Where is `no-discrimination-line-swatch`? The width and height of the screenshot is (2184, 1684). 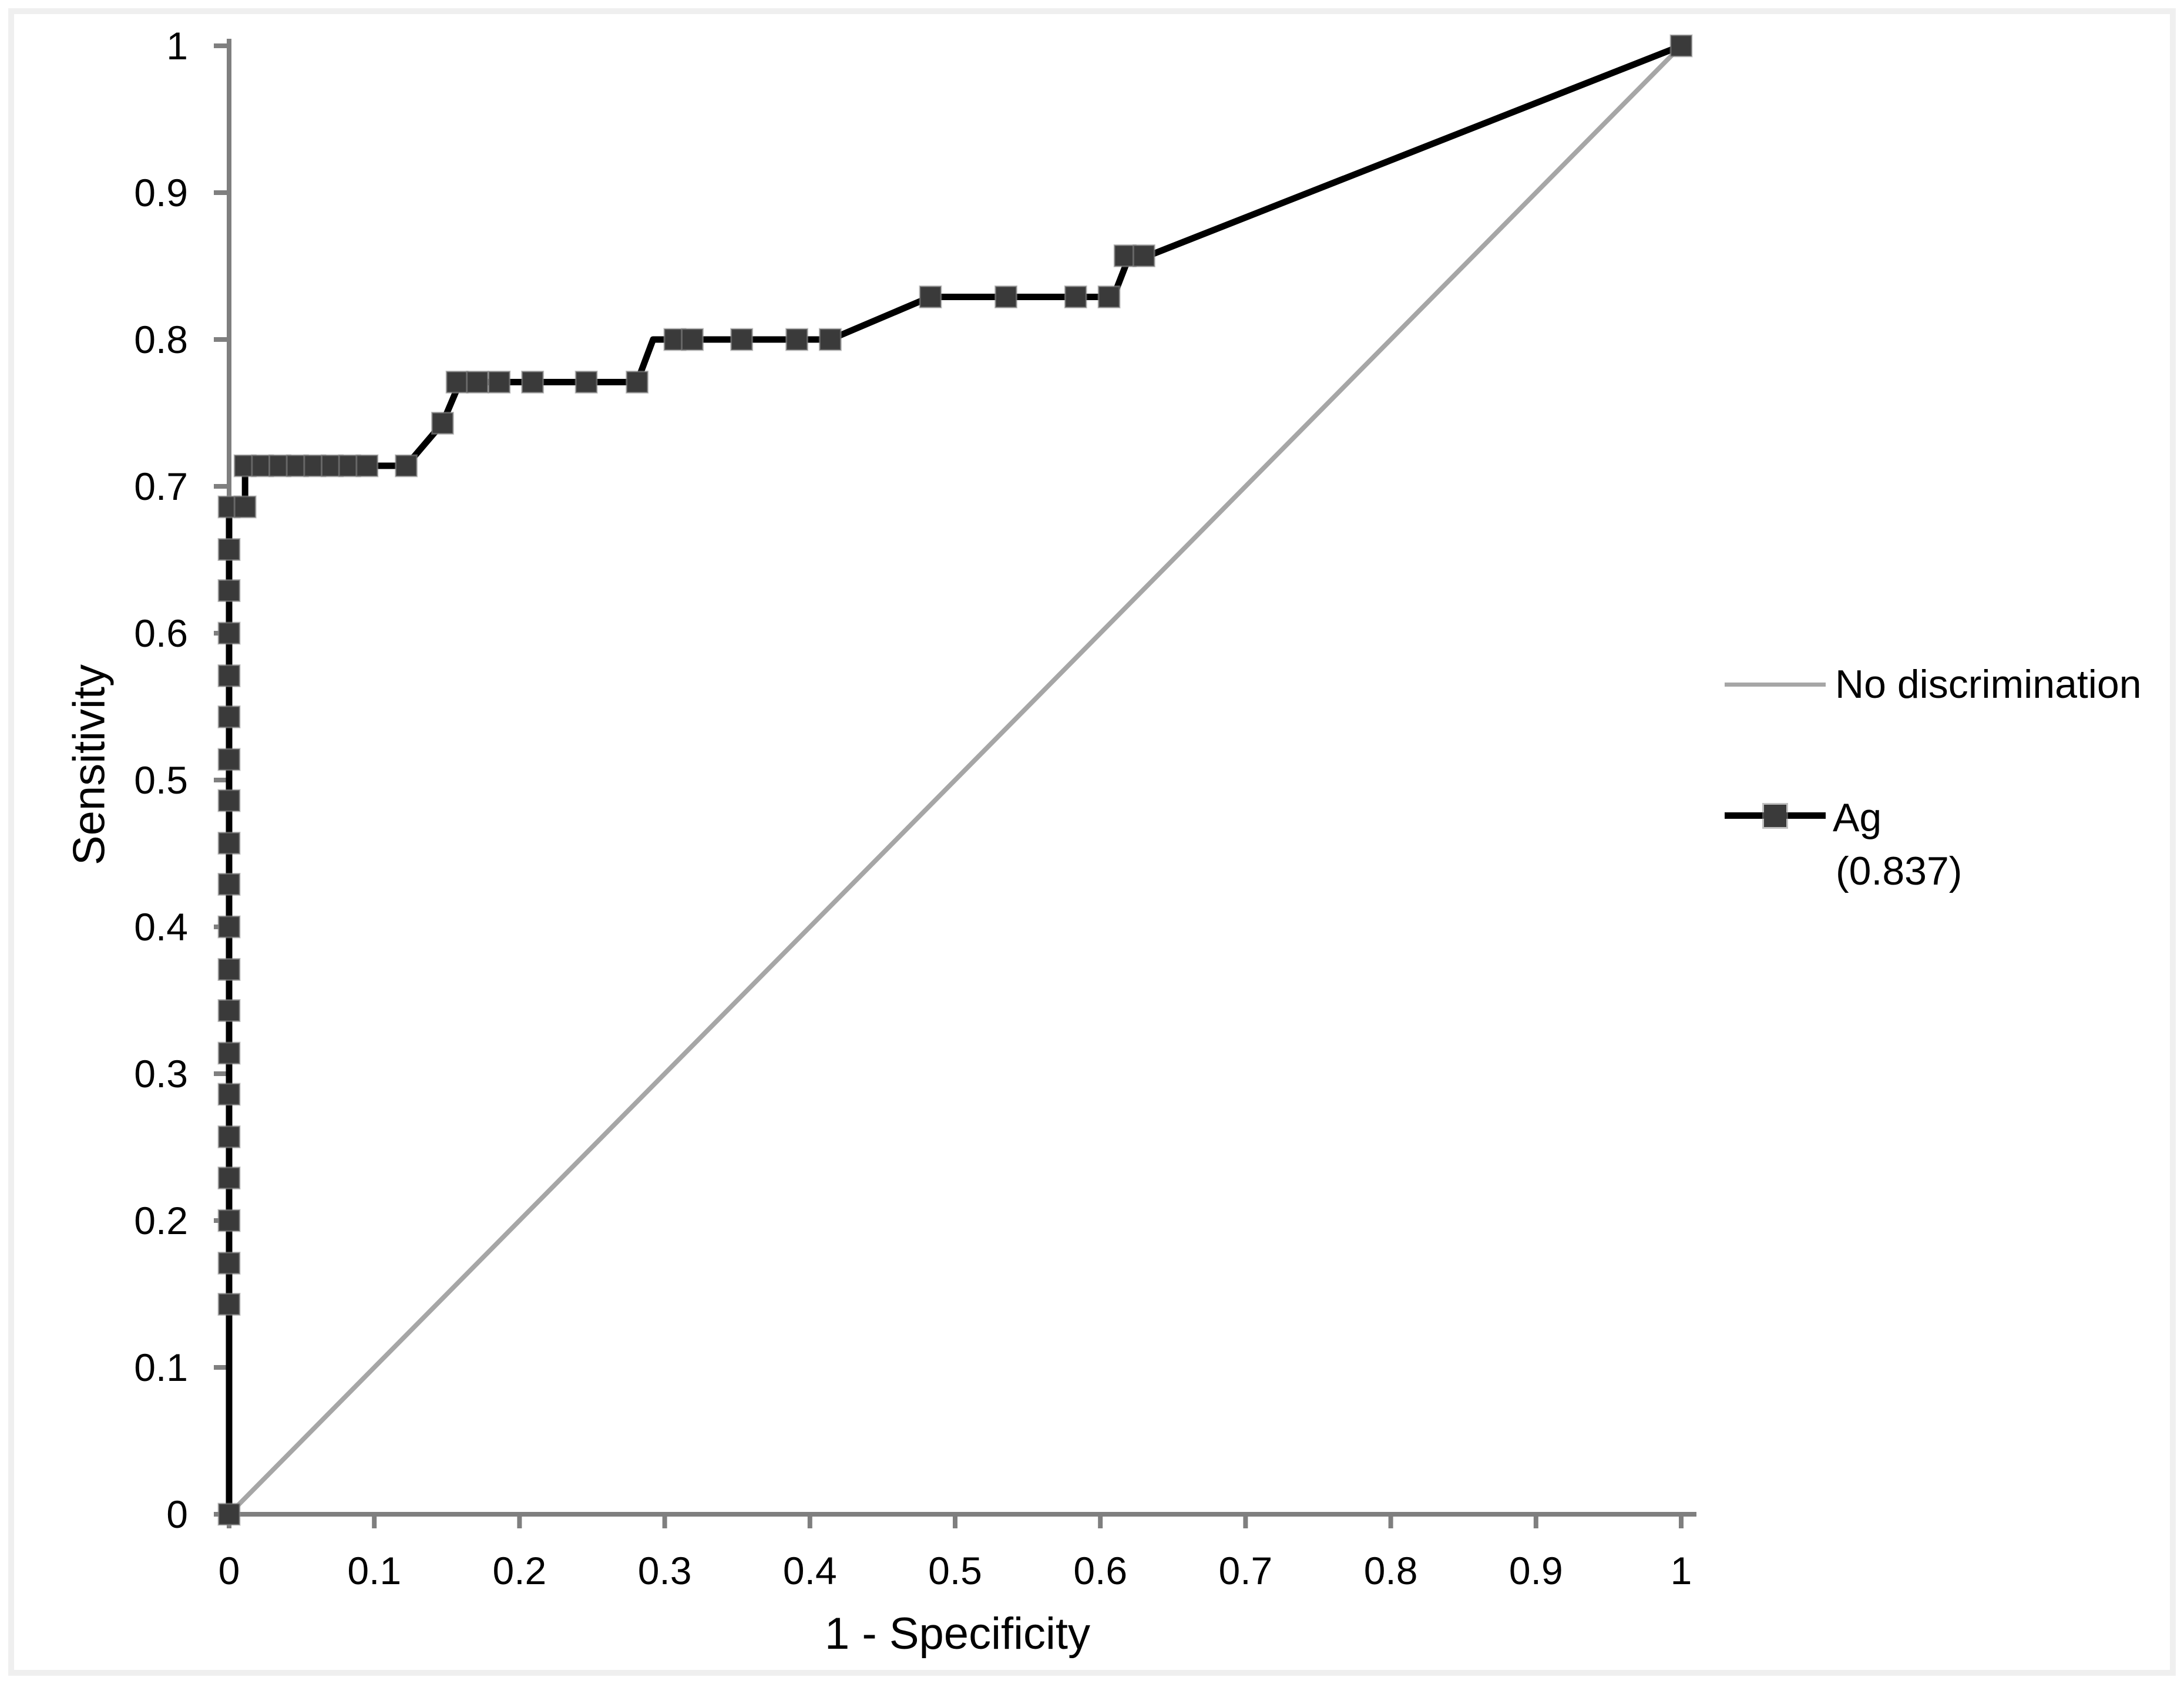
no-discrimination-line-swatch is located at coordinates (1775, 685).